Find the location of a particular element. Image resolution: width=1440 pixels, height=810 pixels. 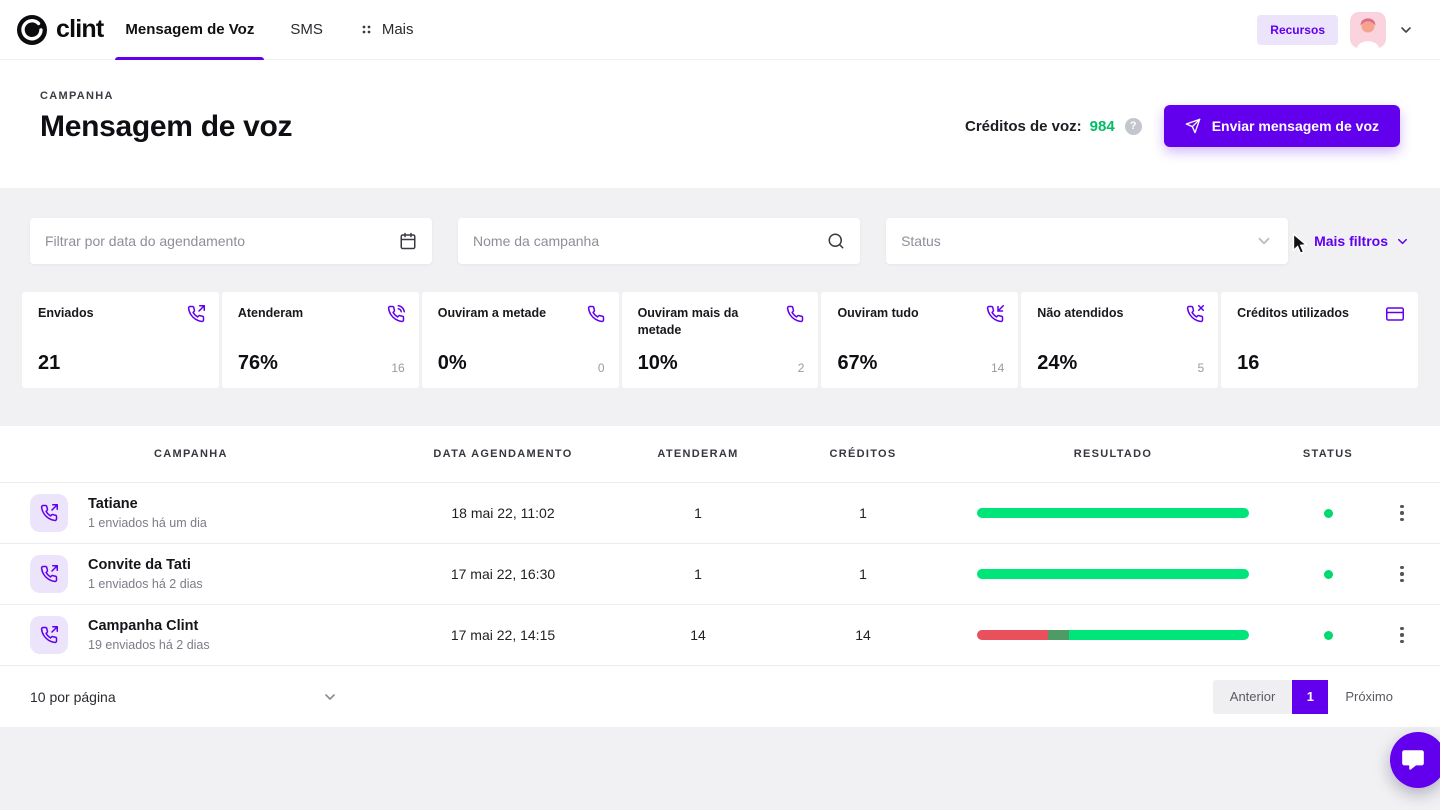

campaign-name-filter-field is located at coordinates (659, 241).